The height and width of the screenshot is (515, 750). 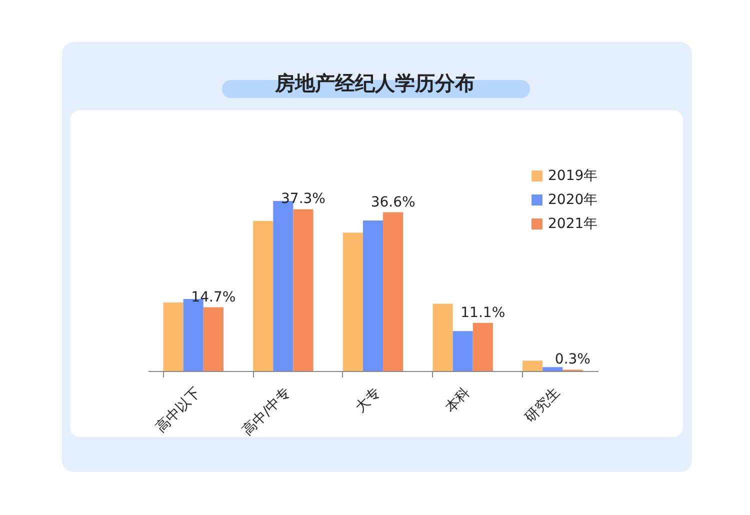 I want to click on data-label: 37.3%, so click(x=303, y=199).